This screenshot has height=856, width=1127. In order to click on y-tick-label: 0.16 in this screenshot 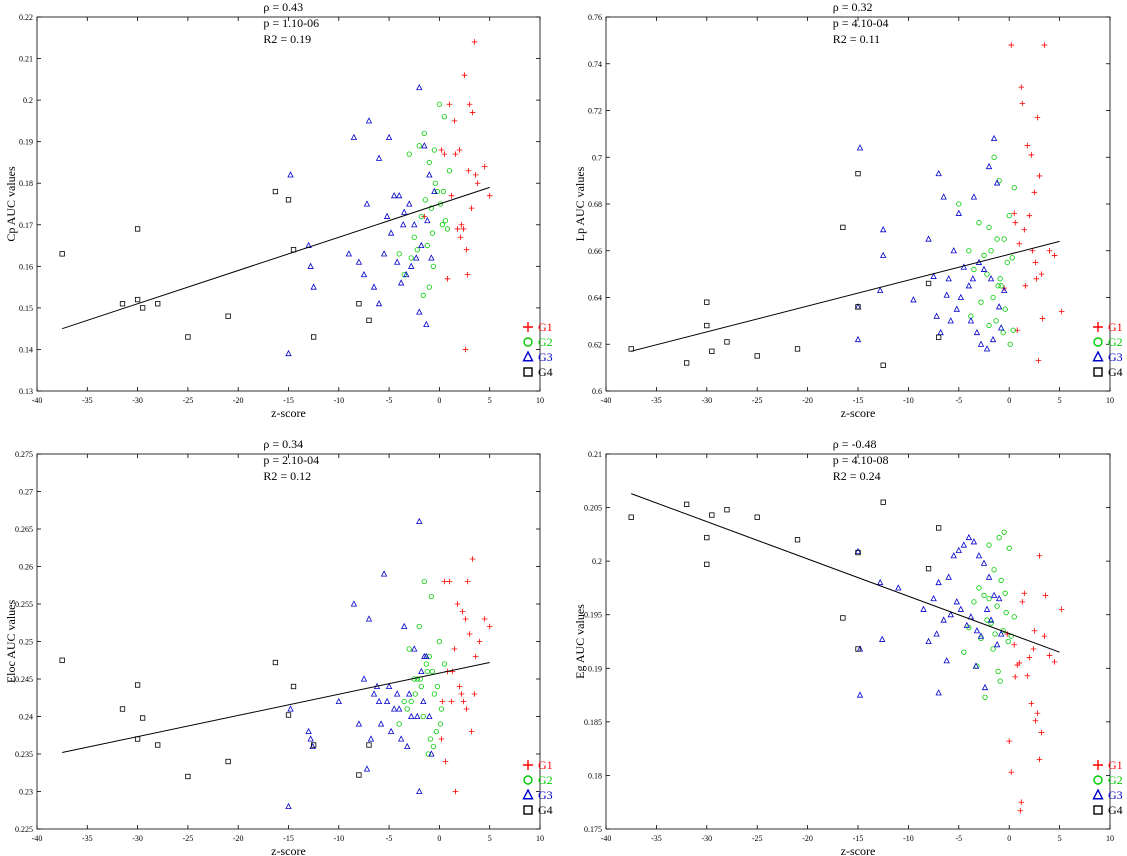, I will do `click(26, 266)`.